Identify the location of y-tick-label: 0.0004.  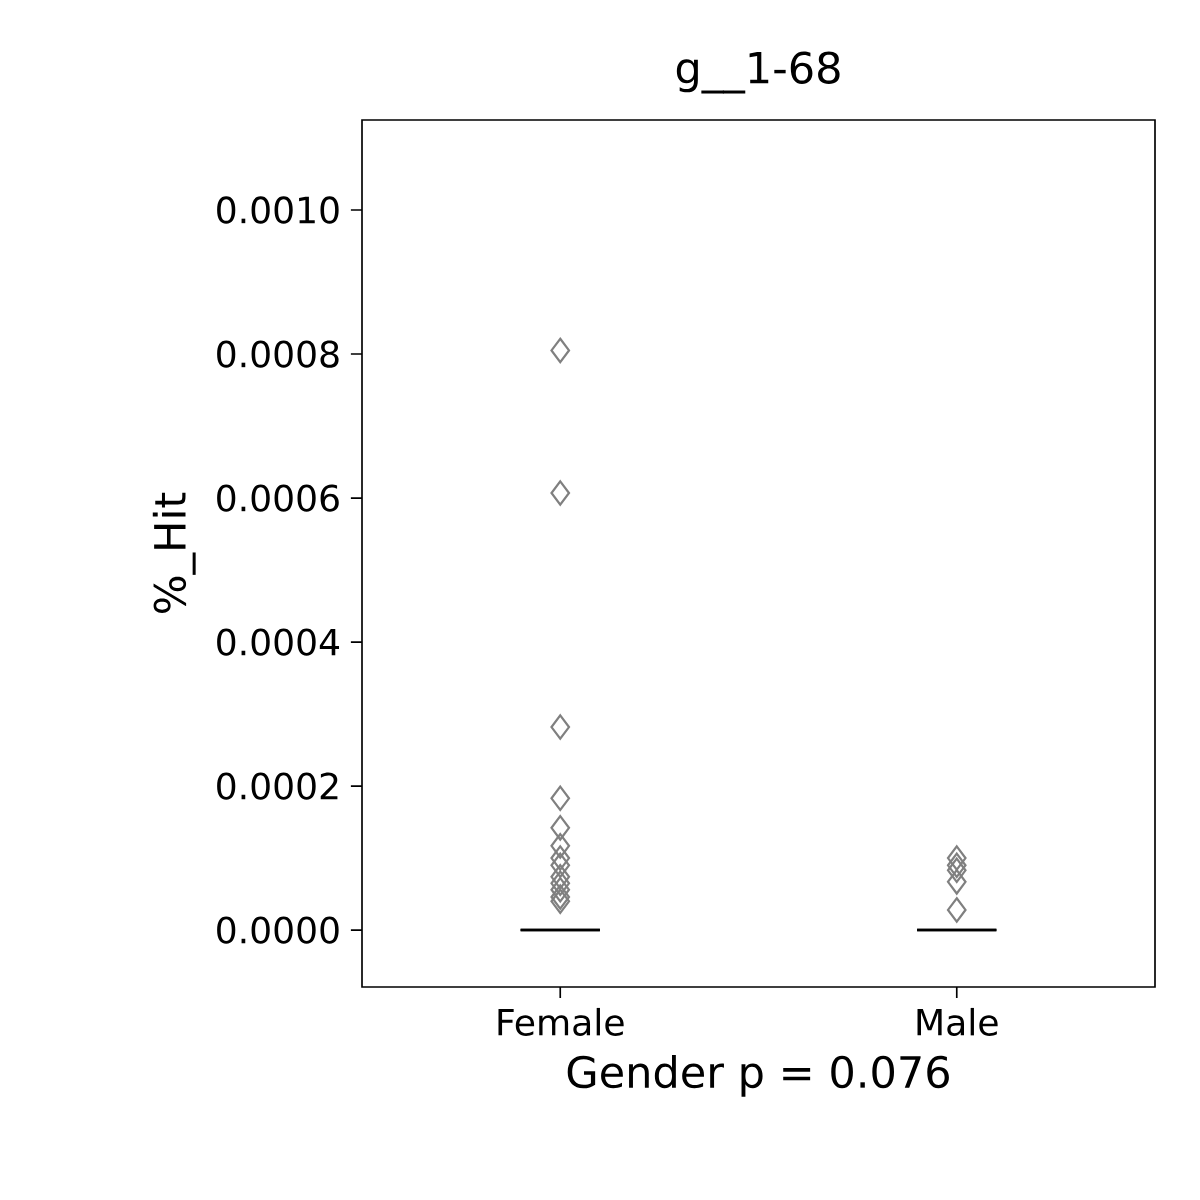
(278, 642).